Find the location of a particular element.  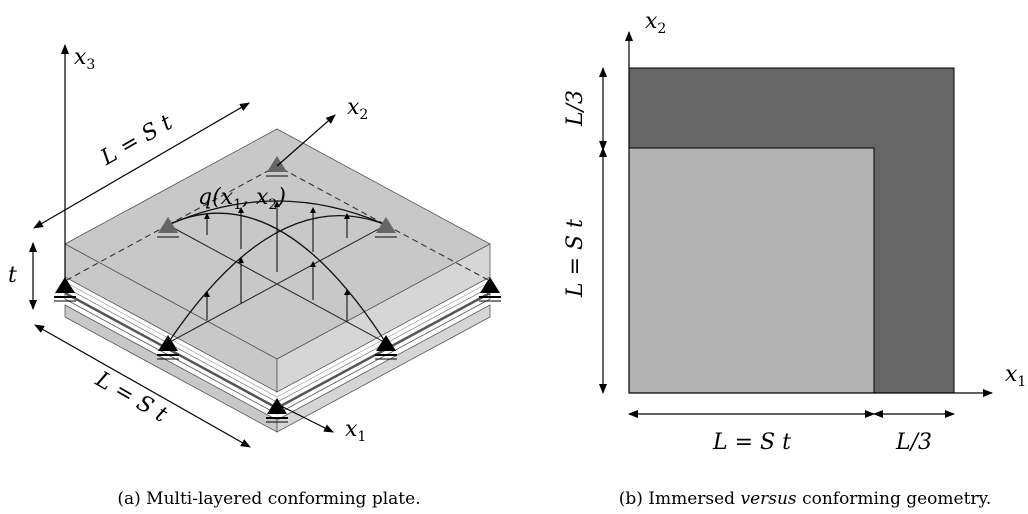

support-right-corner is located at coordinates (490, 289).